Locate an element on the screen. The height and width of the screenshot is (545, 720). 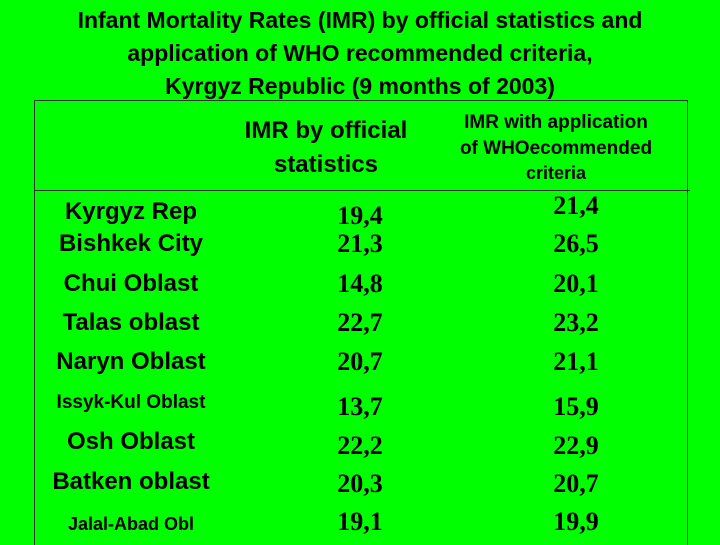
row-label: Osh Oblast is located at coordinates (131, 441).